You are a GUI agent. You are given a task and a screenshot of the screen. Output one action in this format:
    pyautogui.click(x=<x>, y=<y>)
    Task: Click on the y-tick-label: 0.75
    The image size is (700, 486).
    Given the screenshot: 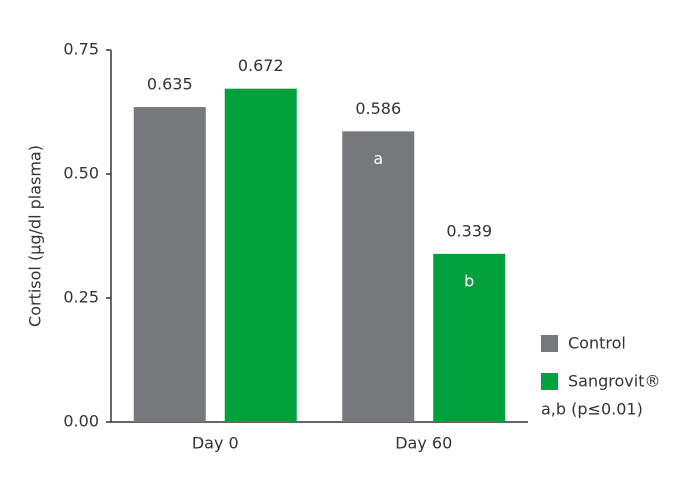 What is the action you would take?
    pyautogui.click(x=81, y=49)
    